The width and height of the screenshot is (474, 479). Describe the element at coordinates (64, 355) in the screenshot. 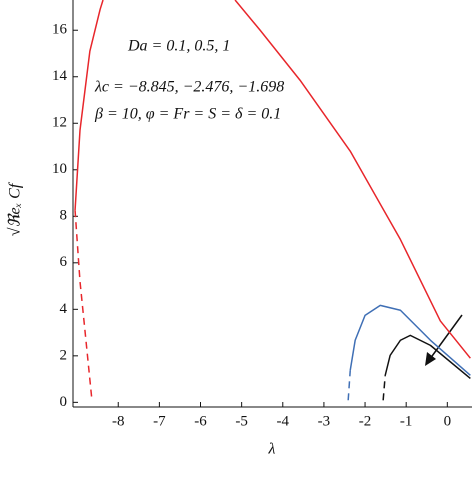

I see `y-tick-label: 2` at that location.